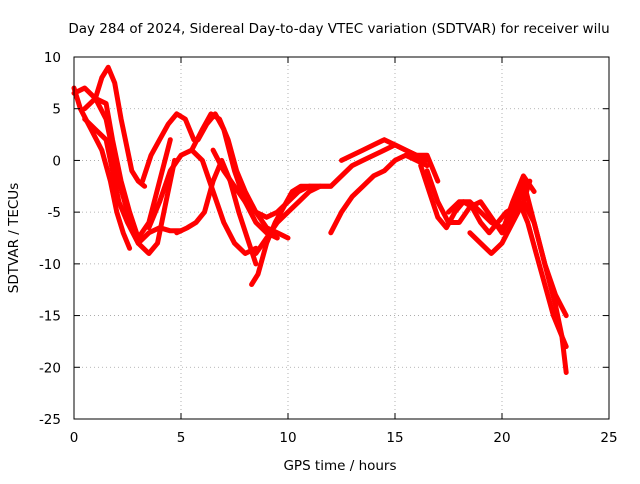  Describe the element at coordinates (181, 438) in the screenshot. I see `x-tick-label: 5` at that location.